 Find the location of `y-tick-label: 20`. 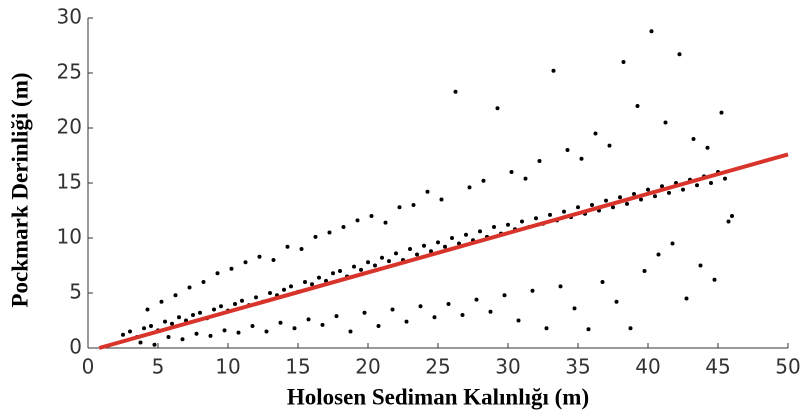

y-tick-label: 20 is located at coordinates (69, 127).